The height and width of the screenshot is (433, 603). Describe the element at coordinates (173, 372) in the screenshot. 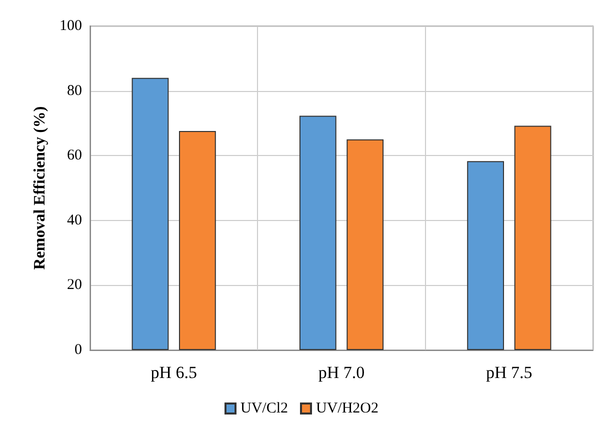

I see `x-tick-label: pH 6.5` at that location.